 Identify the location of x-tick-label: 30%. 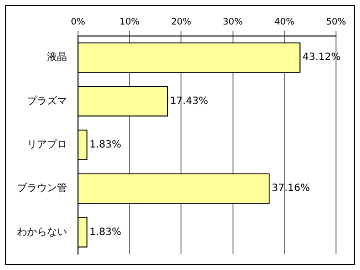
(233, 23).